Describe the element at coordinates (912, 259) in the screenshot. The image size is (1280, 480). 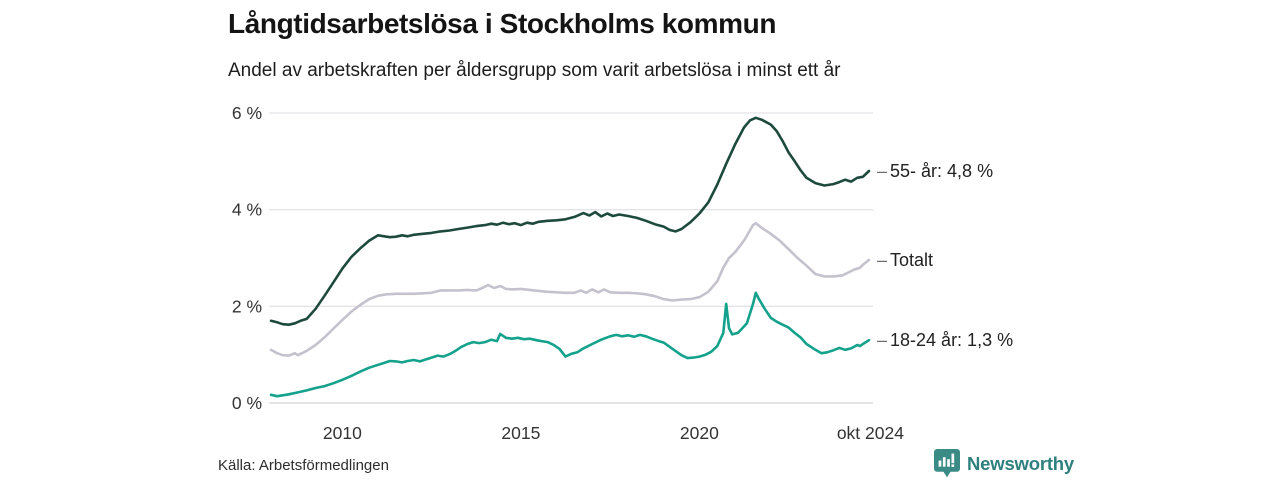
I see `series-label-text: Totalt` at that location.